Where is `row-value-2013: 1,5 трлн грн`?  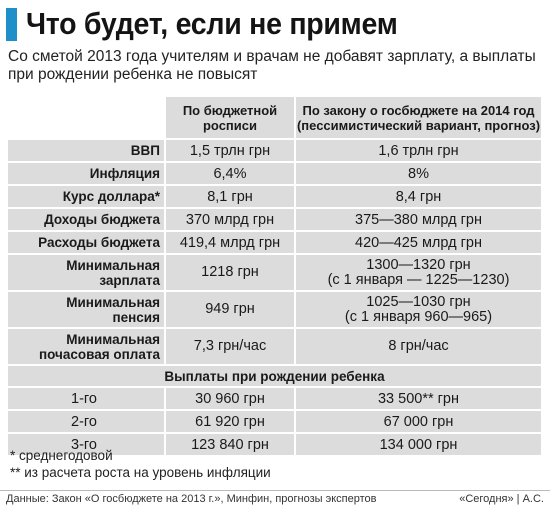
row-value-2013: 1,5 трлн грн is located at coordinates (229, 150).